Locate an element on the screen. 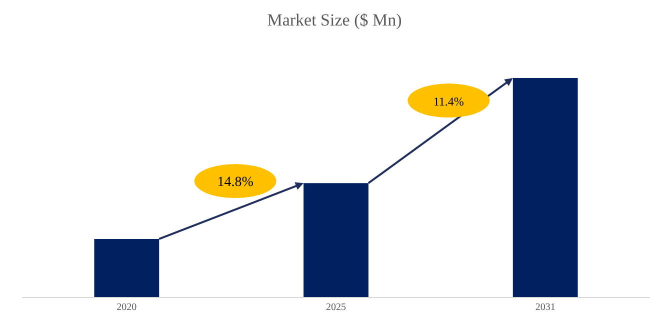 The width and height of the screenshot is (669, 322). annotation: 14.8% is located at coordinates (235, 182).